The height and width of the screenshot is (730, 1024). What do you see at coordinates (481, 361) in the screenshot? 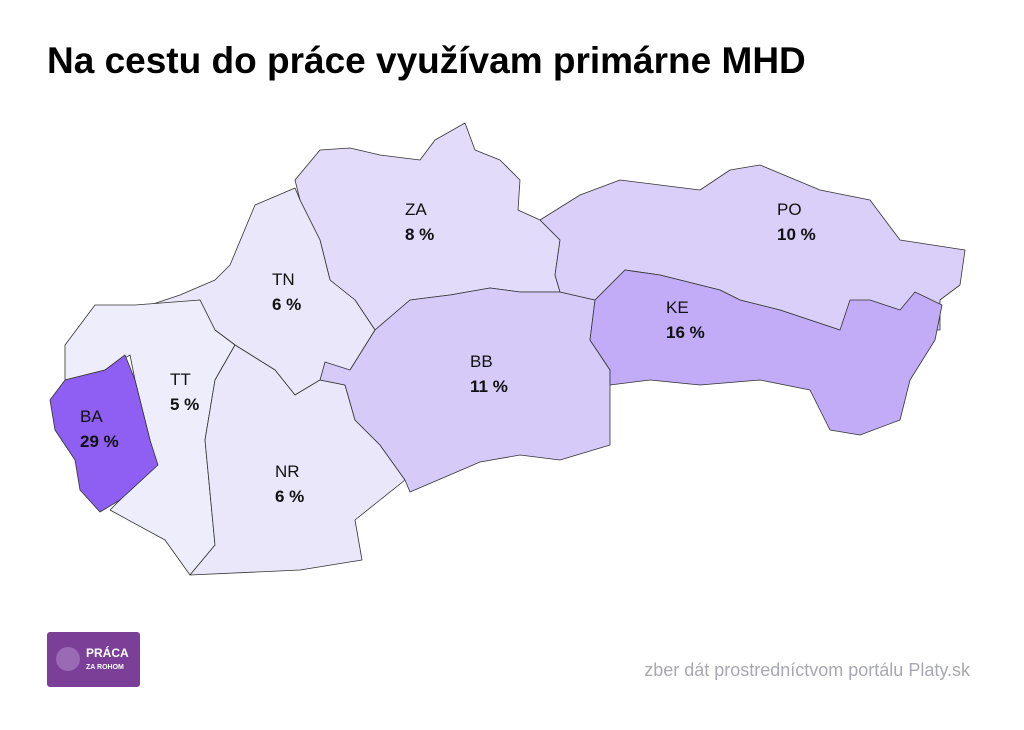
I see `region-code: BB` at bounding box center [481, 361].